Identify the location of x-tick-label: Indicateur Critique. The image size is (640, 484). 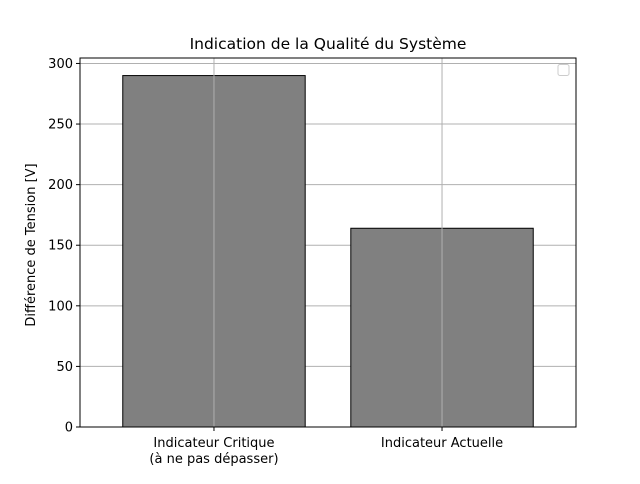
(213, 443).